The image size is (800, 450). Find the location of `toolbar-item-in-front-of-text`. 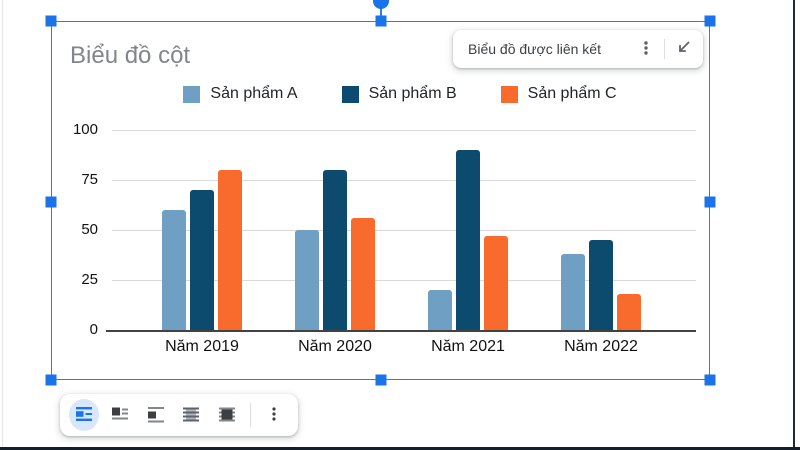

toolbar-item-in-front-of-text is located at coordinates (227, 415).